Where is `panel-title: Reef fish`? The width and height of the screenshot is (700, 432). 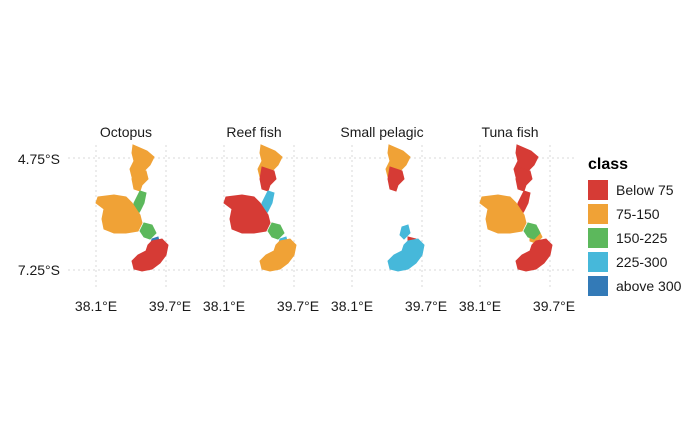 panel-title: Reef fish is located at coordinates (253, 132).